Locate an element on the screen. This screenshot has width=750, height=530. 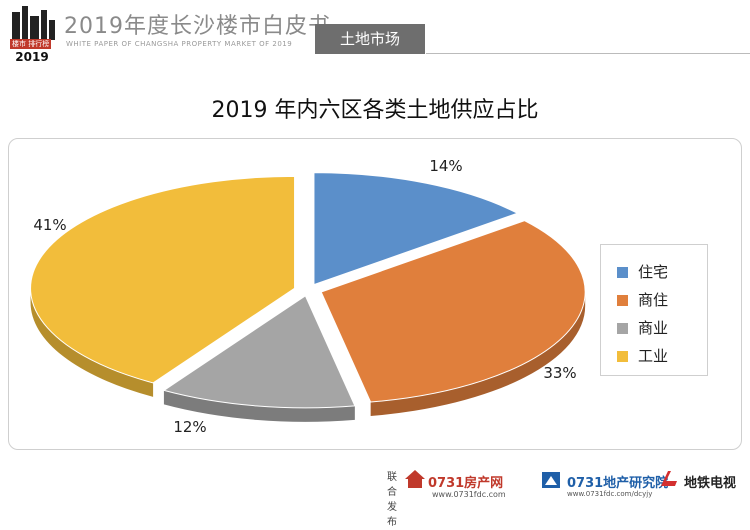
pie-label-1: 33% is located at coordinates (559, 373).